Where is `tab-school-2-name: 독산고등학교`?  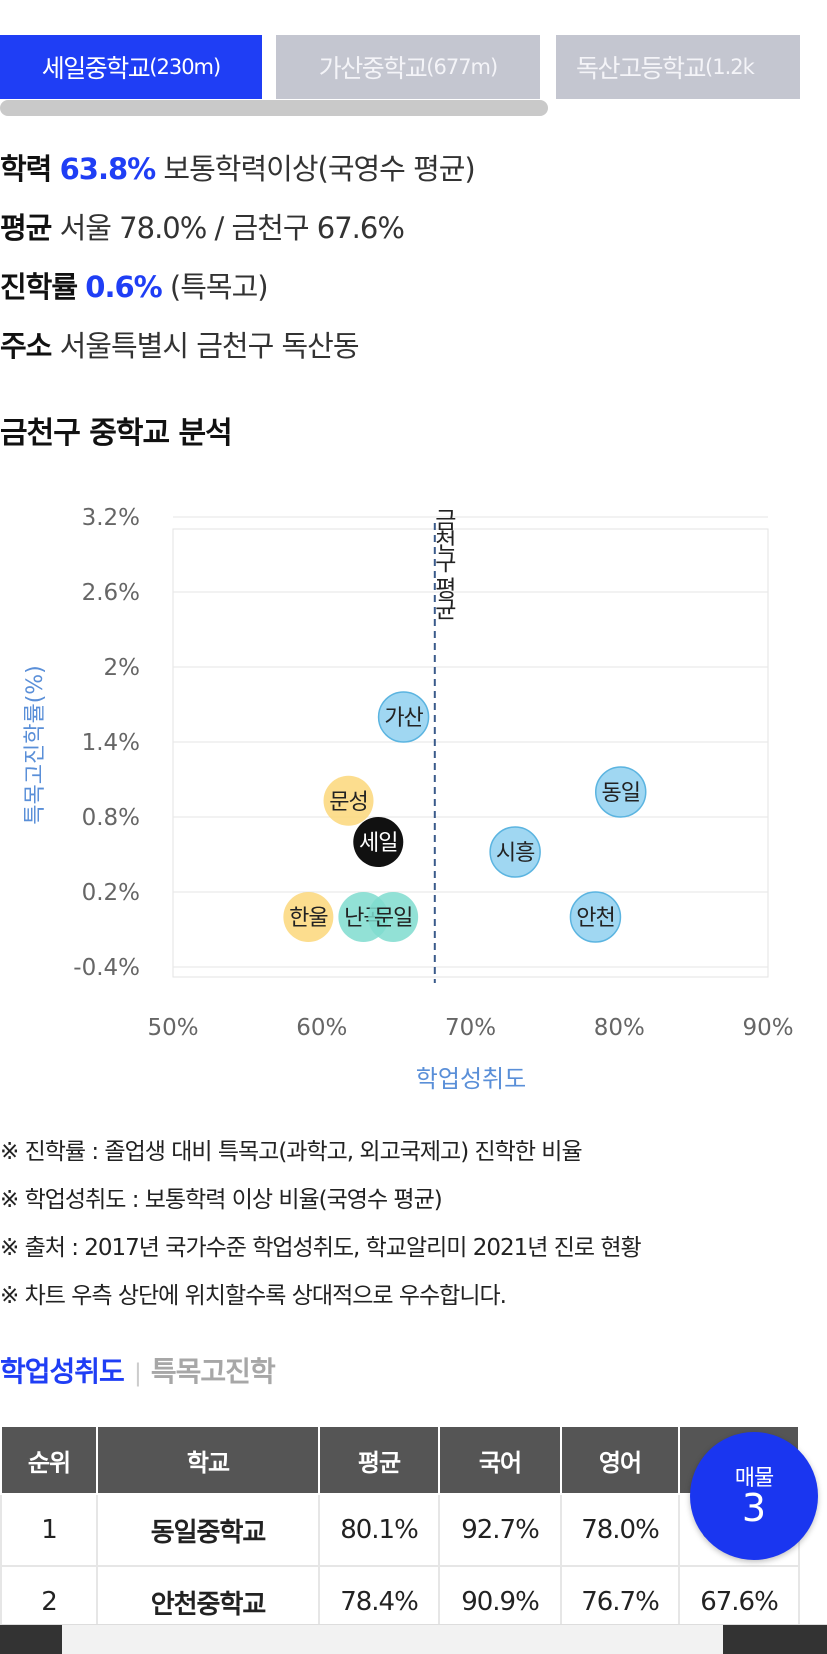 tab-school-2-name: 독산고등학교 is located at coordinates (641, 68).